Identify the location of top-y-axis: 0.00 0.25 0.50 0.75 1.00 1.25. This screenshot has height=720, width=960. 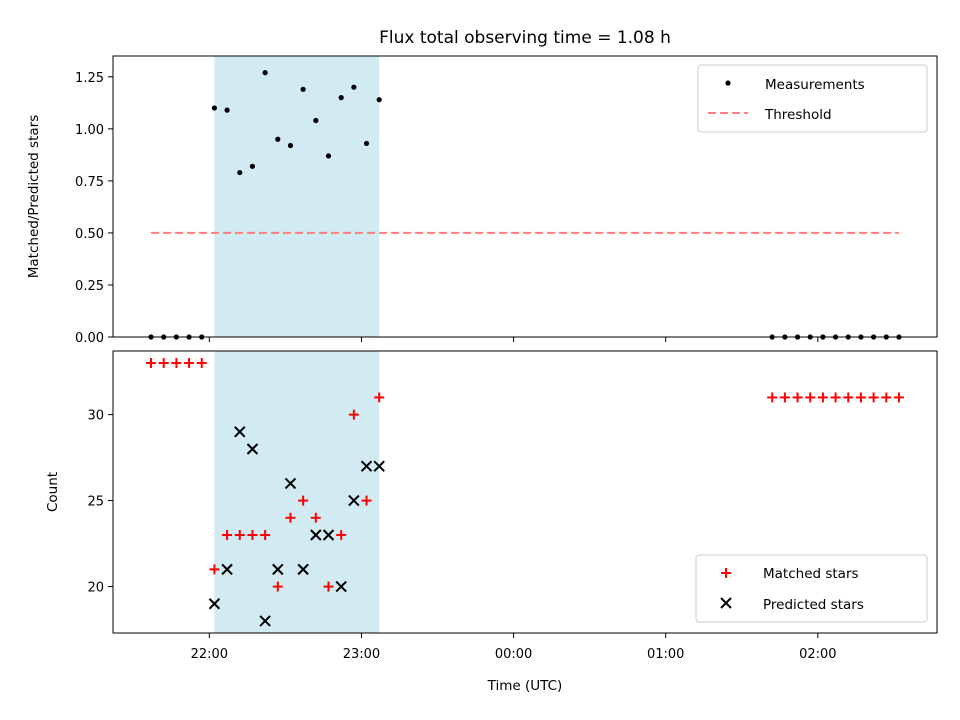
(94, 208).